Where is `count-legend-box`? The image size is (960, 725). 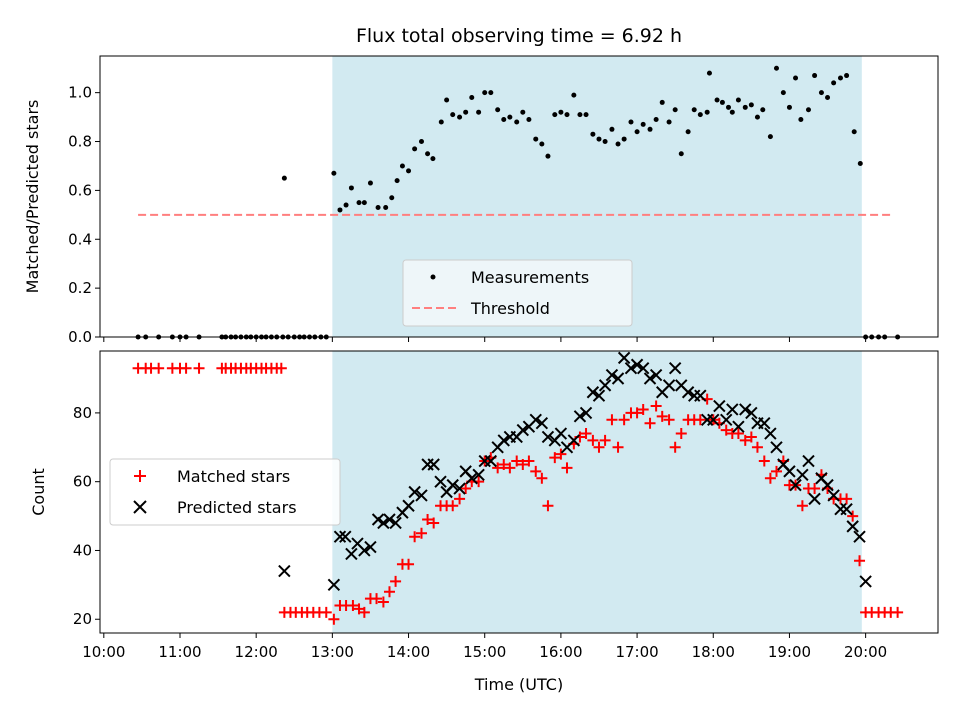
count-legend-box is located at coordinates (225, 492).